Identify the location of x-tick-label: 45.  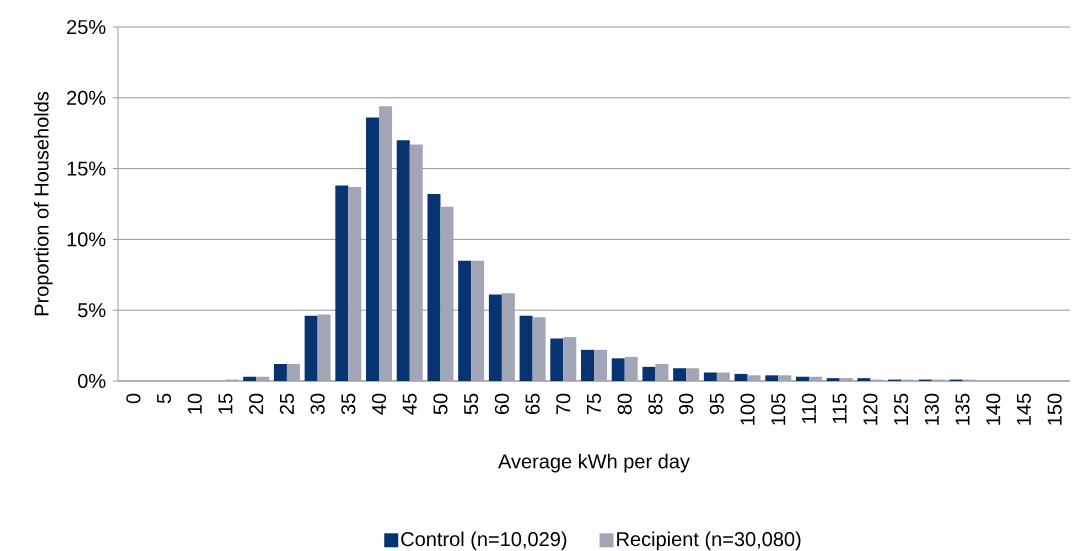
(409, 404).